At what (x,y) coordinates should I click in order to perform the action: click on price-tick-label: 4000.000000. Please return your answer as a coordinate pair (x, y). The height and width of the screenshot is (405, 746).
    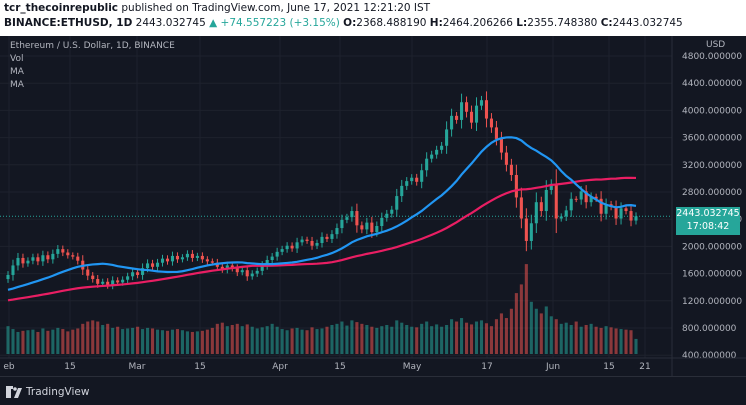
    Looking at the image, I should click on (712, 111).